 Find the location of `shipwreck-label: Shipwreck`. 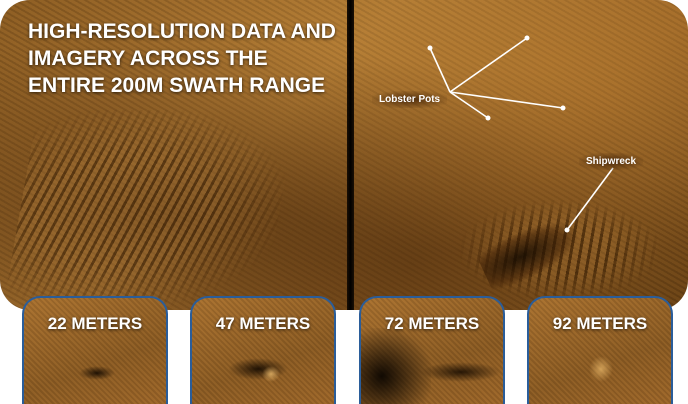

shipwreck-label: Shipwreck is located at coordinates (611, 161).